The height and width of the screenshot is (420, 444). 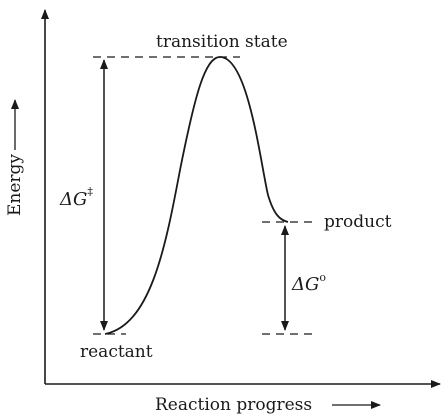 I want to click on free-energy-symbol: ΔG, so click(x=305, y=284).